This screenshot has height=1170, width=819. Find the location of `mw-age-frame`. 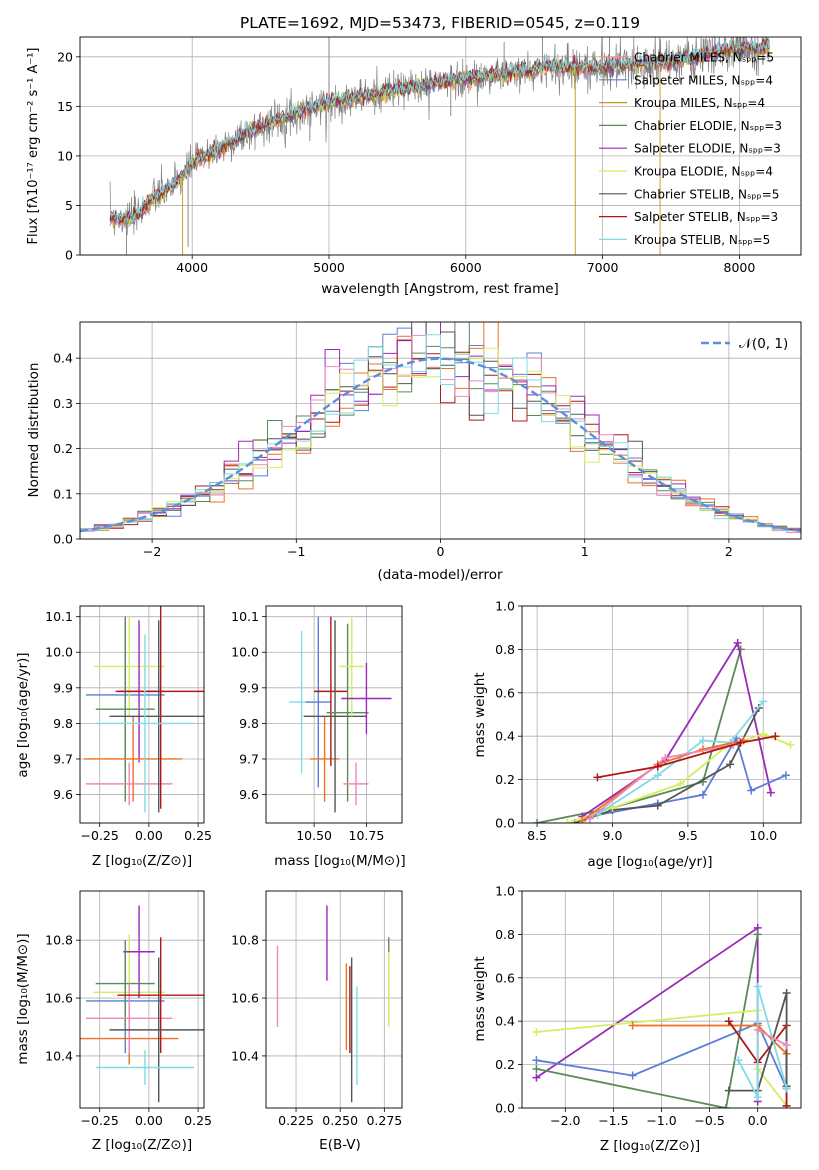

mw-age-frame is located at coordinates (661, 714).